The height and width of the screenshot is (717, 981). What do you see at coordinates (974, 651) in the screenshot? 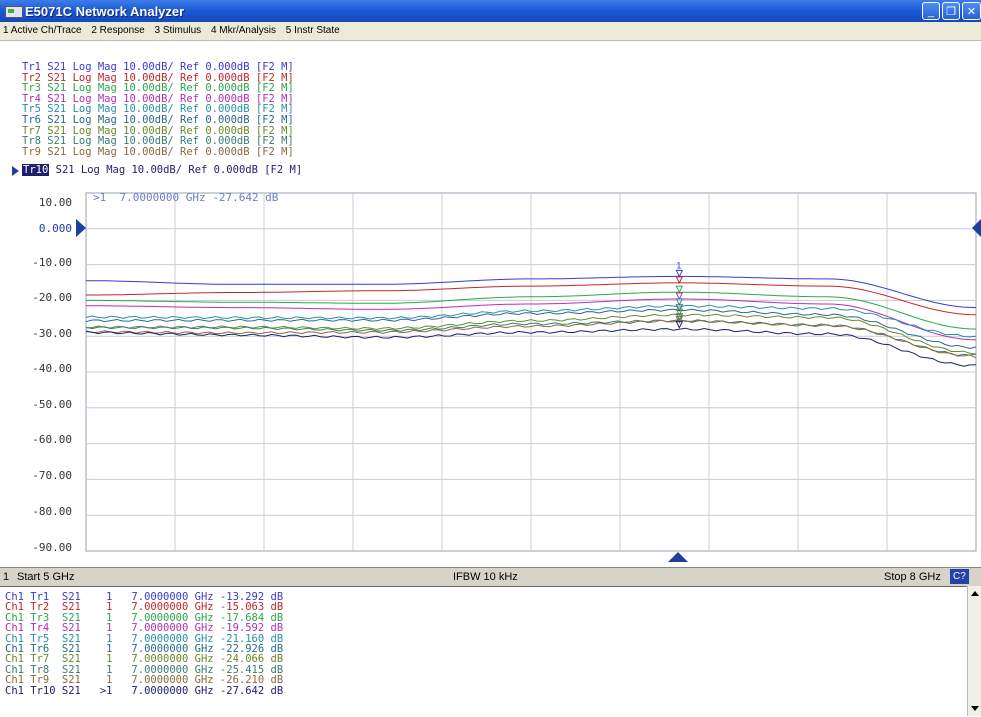
I see `marker-table-scrollbar` at bounding box center [974, 651].